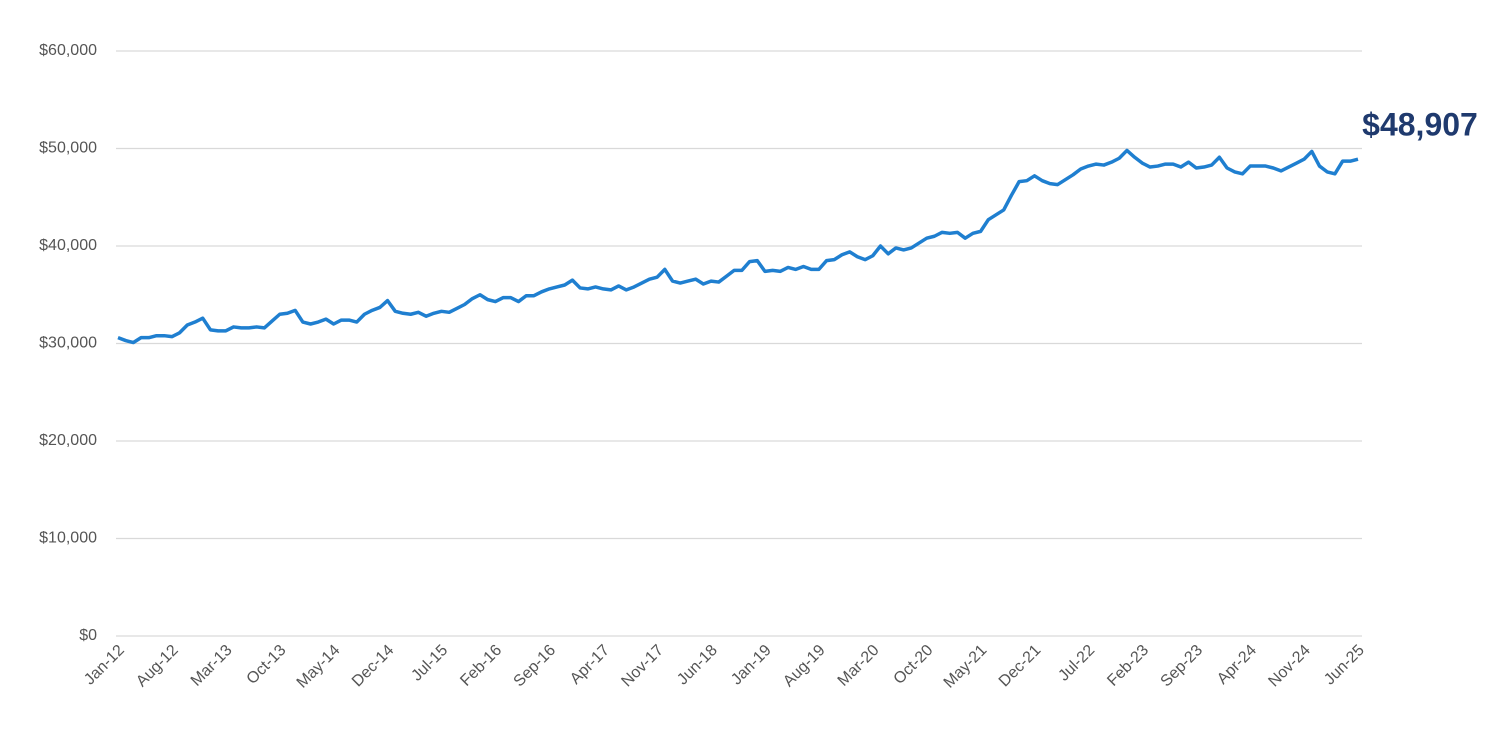 The image size is (1500, 741). What do you see at coordinates (429, 663) in the screenshot?
I see `x-tick-label: Jul-15` at bounding box center [429, 663].